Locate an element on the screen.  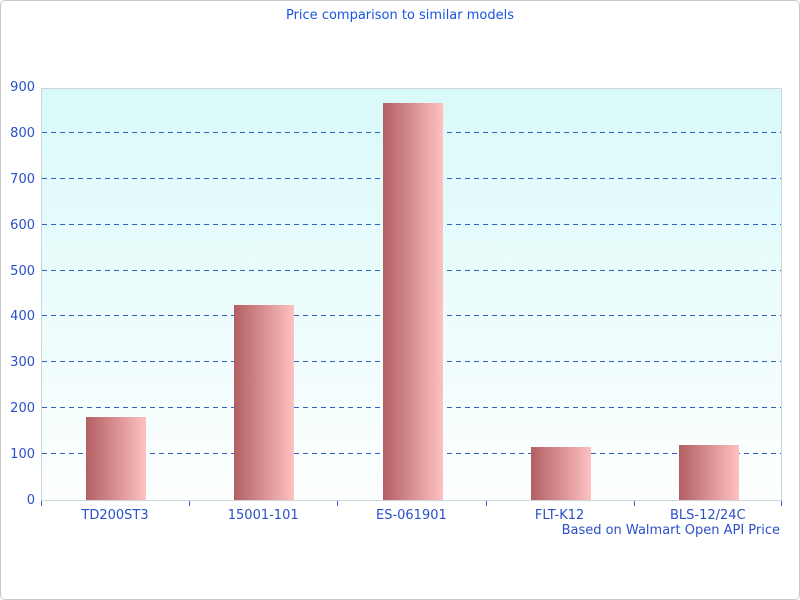
y-tick-label-0: 0 is located at coordinates (30, 500).